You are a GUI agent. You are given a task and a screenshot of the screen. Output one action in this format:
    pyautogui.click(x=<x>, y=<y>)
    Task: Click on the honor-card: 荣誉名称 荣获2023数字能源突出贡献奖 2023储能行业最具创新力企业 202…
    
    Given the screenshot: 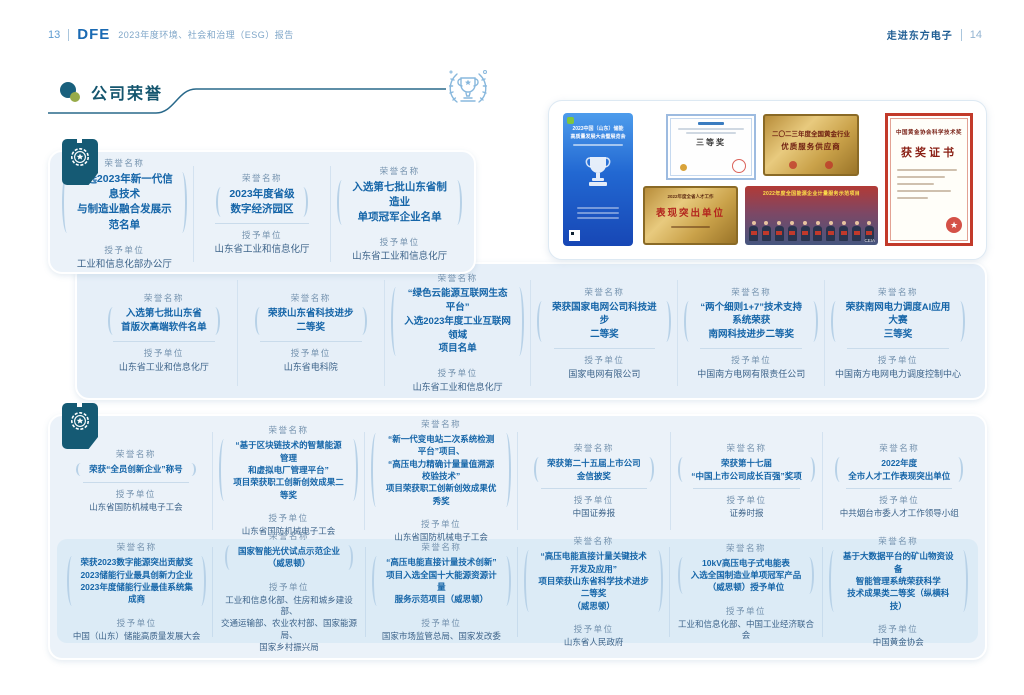 What is the action you would take?
    pyautogui.click(x=136, y=591)
    